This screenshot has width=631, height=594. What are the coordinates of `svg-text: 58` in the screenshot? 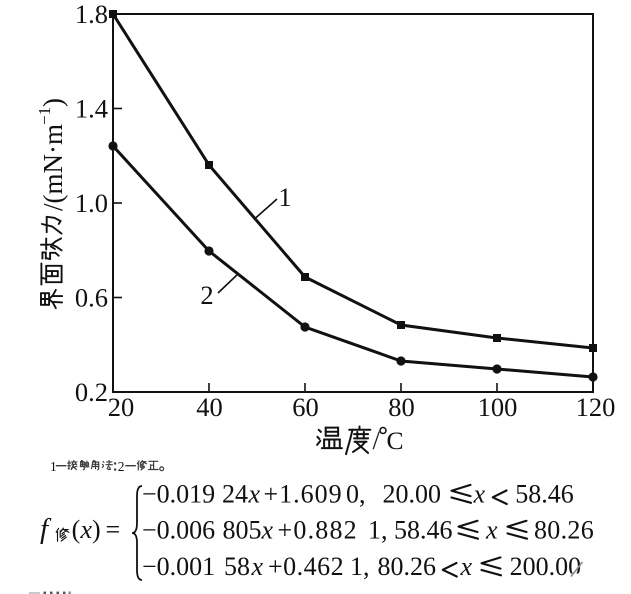 It's located at (237, 566).